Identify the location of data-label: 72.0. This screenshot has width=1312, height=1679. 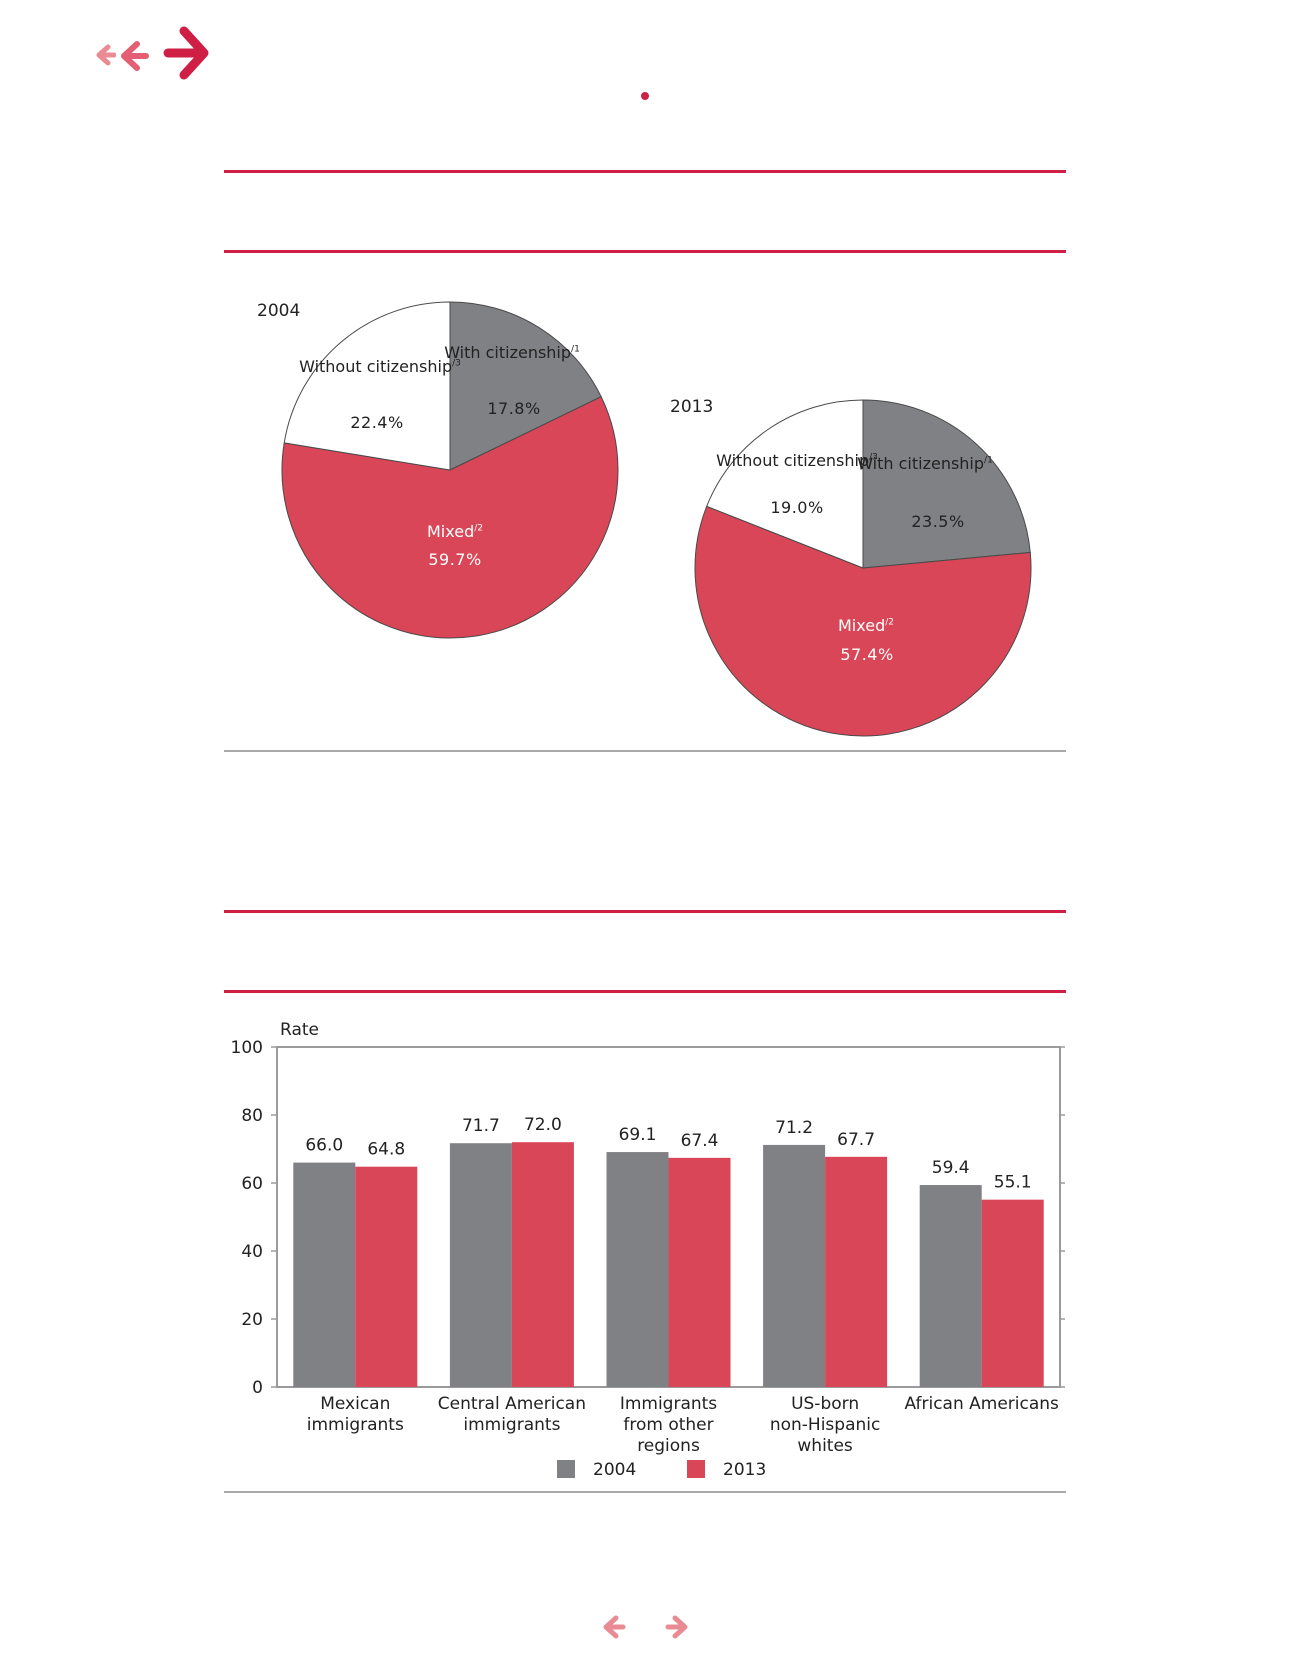
(543, 1125).